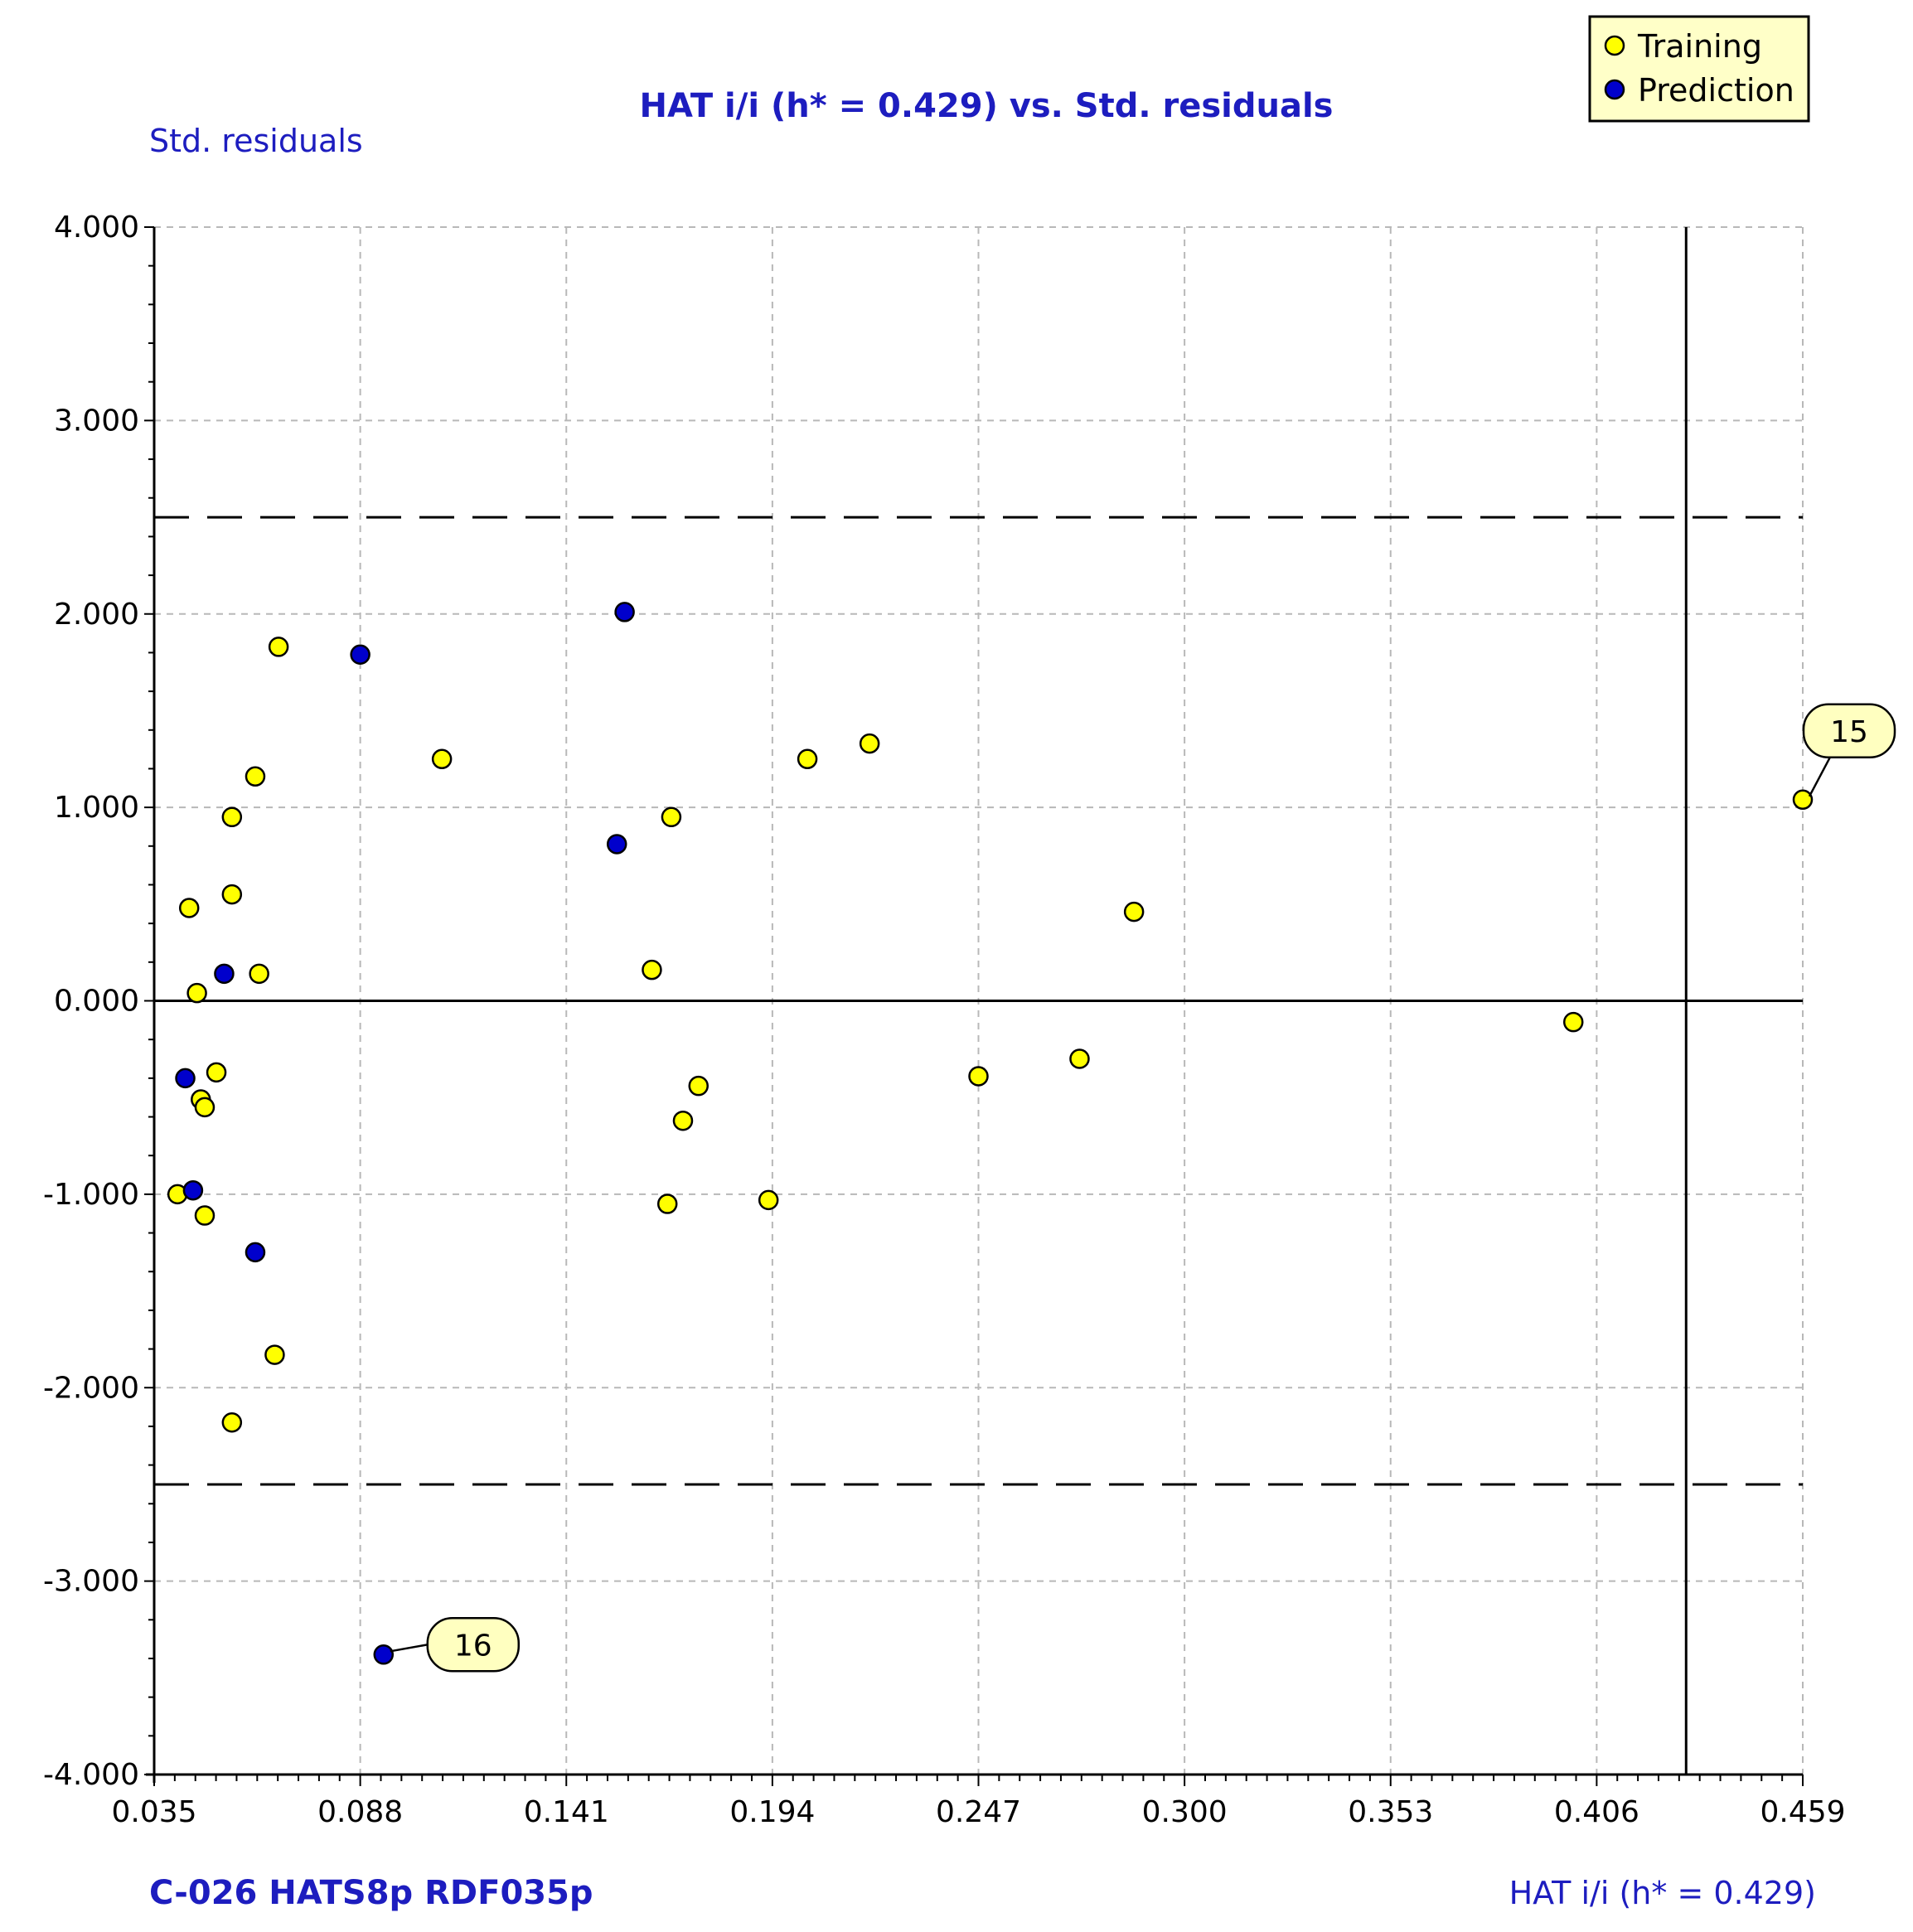 The width and height of the screenshot is (1913, 1932). What do you see at coordinates (91, 1195) in the screenshot?
I see `y-tick-label: -1.000` at bounding box center [91, 1195].